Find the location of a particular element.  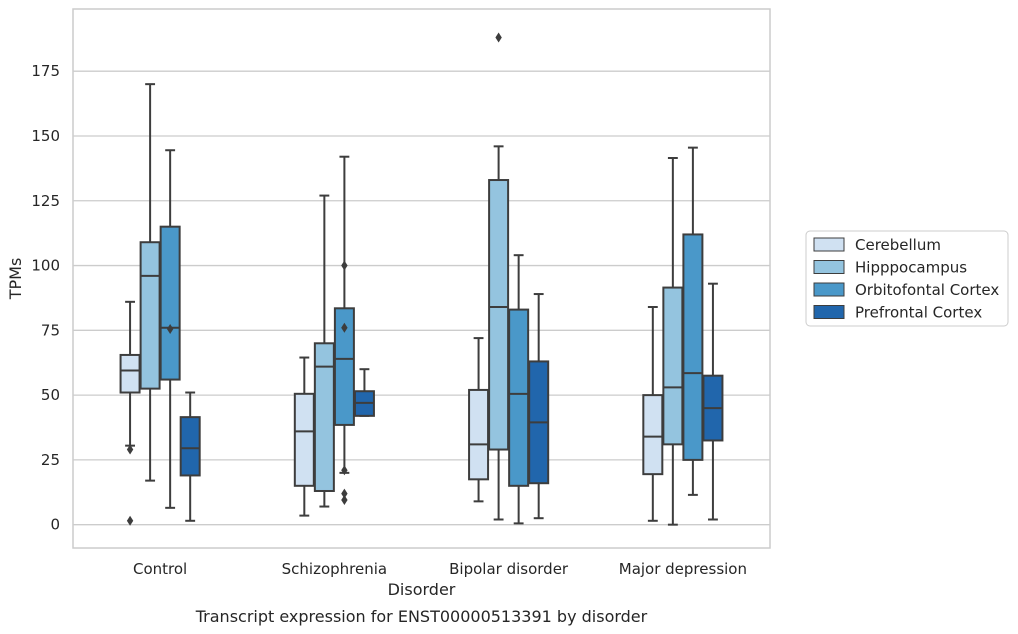

x-tick-label: Schizophrenia is located at coordinates (334, 569).